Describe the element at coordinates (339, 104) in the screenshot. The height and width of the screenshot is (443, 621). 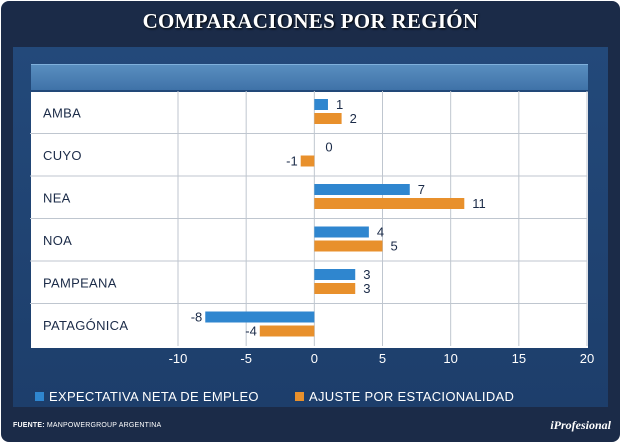
I see `data-label-series-1: 1` at that location.